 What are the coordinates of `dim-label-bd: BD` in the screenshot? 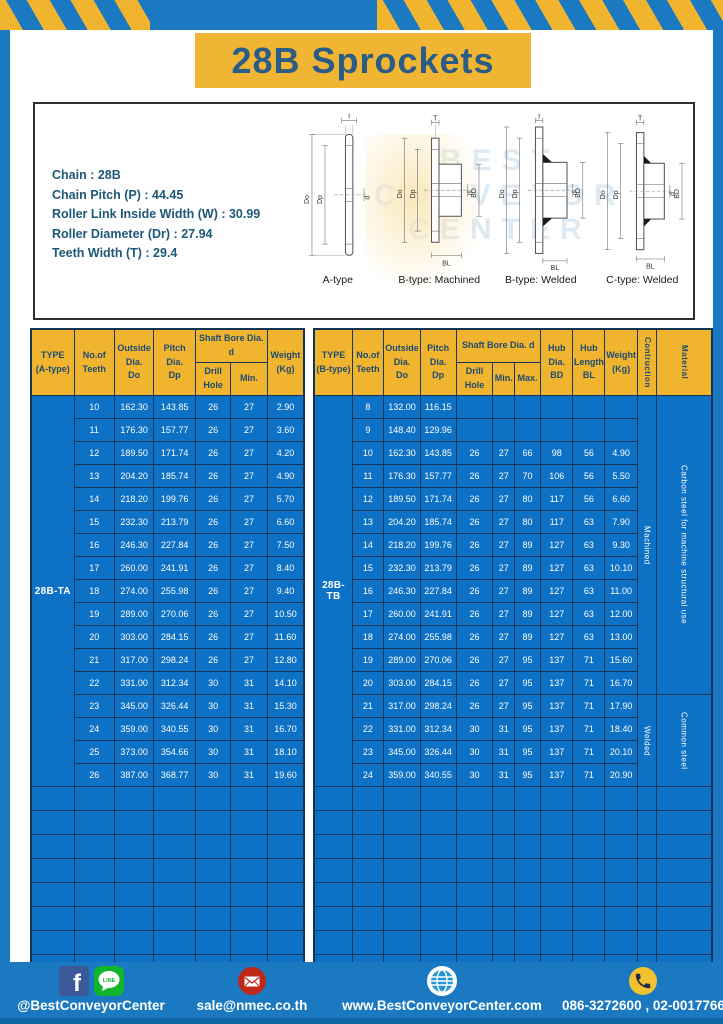 It's located at (578, 193).